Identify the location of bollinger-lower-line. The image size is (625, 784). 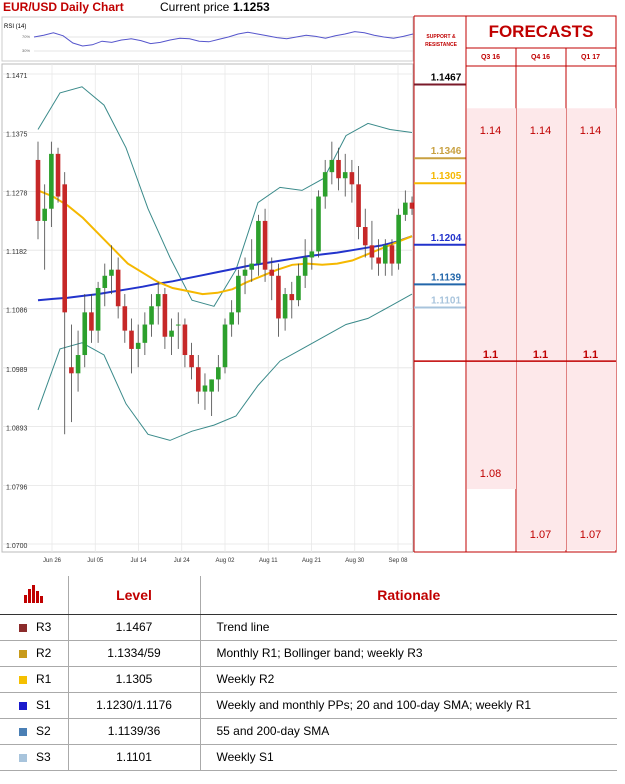
(225, 367).